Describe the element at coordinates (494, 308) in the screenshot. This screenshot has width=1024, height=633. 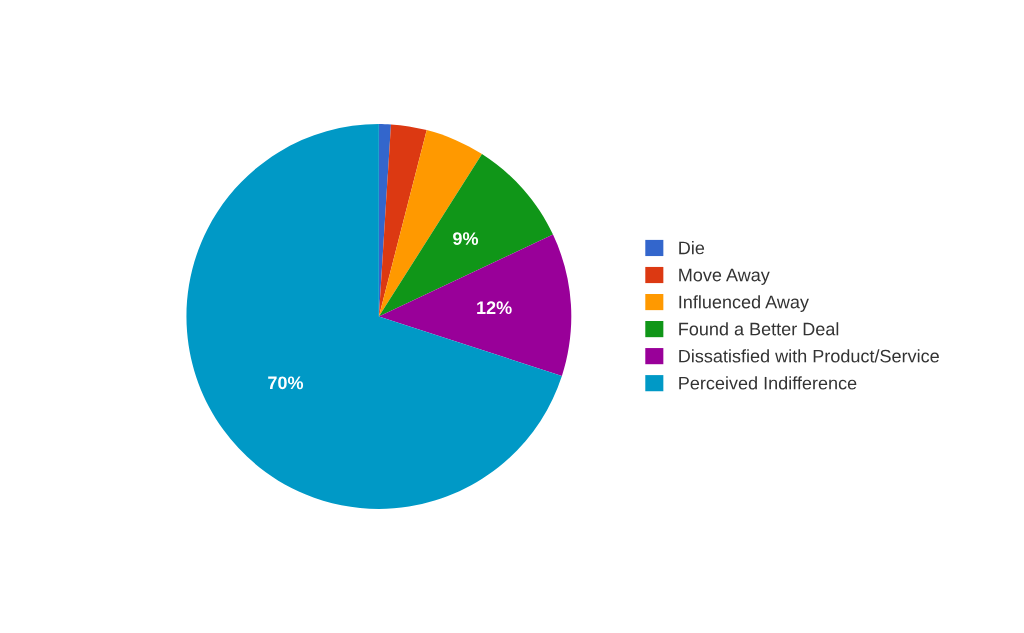
I see `data-label: 12%` at that location.